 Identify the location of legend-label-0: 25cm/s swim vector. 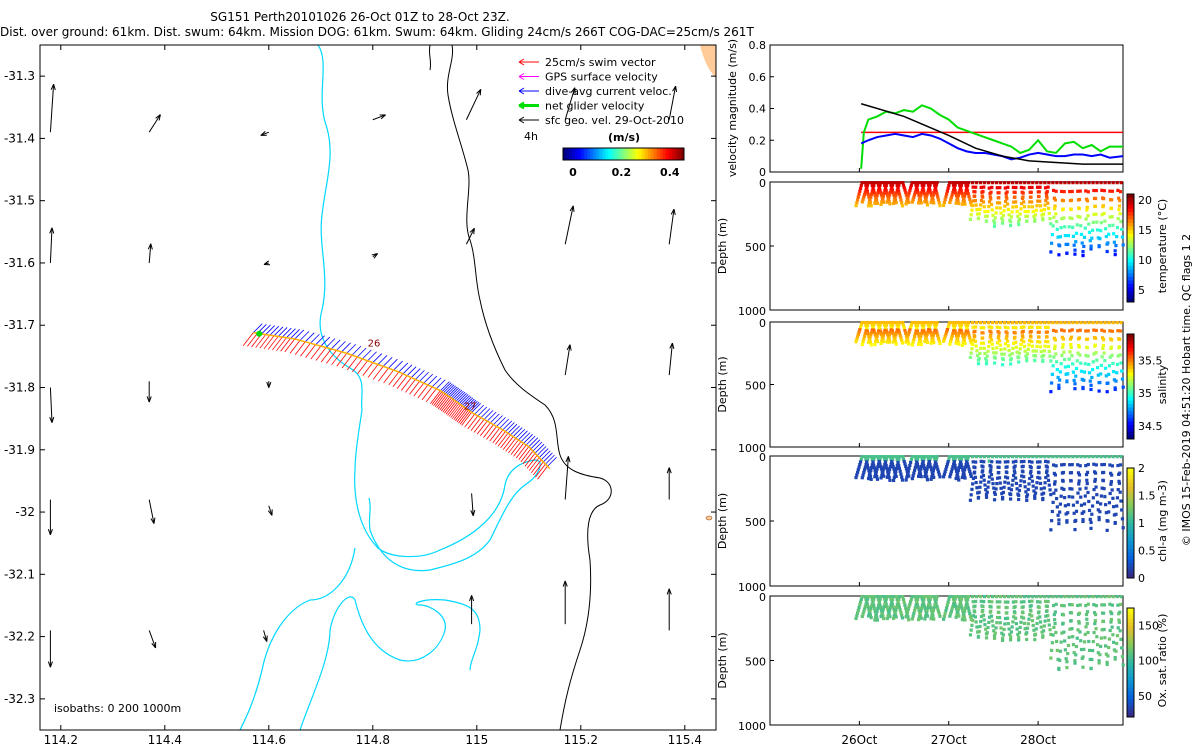
(600, 62).